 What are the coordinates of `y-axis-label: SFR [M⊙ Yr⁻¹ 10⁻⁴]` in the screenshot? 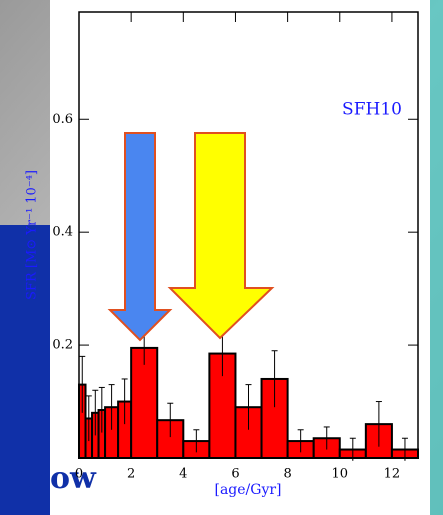 It's located at (32, 235).